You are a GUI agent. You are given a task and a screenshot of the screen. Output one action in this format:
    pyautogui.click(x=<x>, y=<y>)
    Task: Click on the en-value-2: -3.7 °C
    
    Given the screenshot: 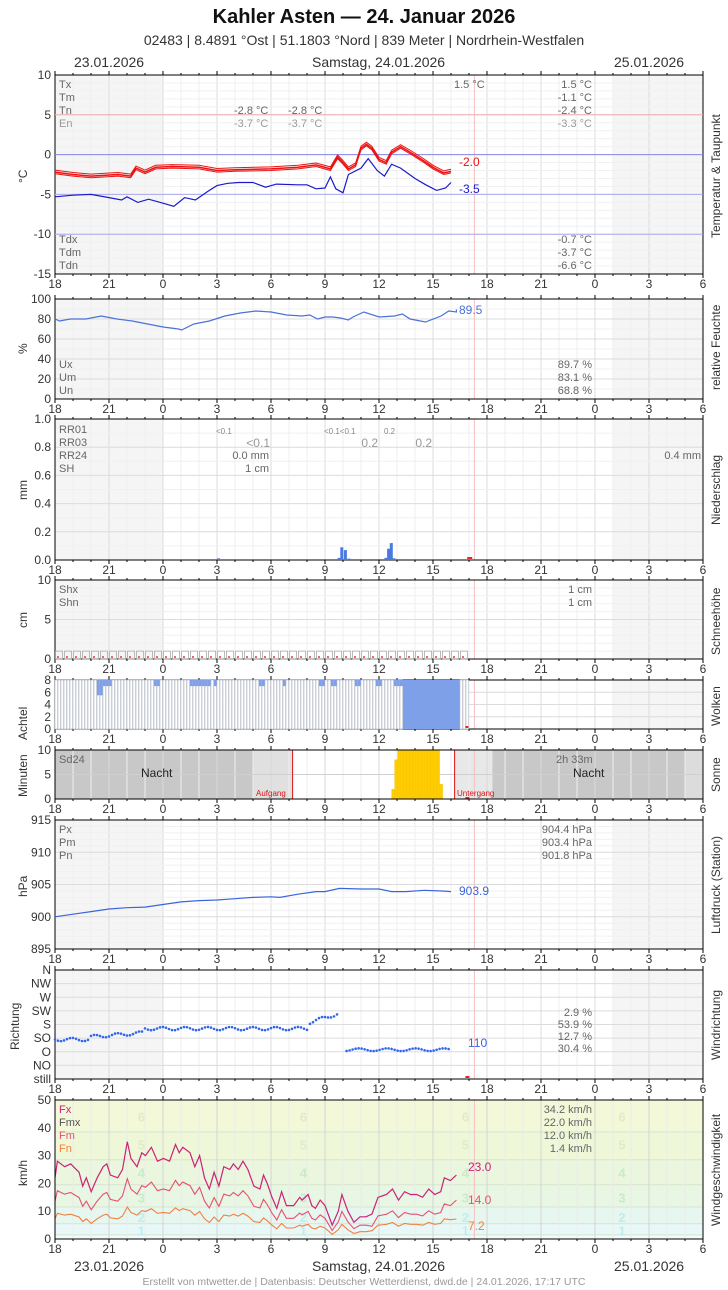 What is the action you would take?
    pyautogui.click(x=305, y=124)
    